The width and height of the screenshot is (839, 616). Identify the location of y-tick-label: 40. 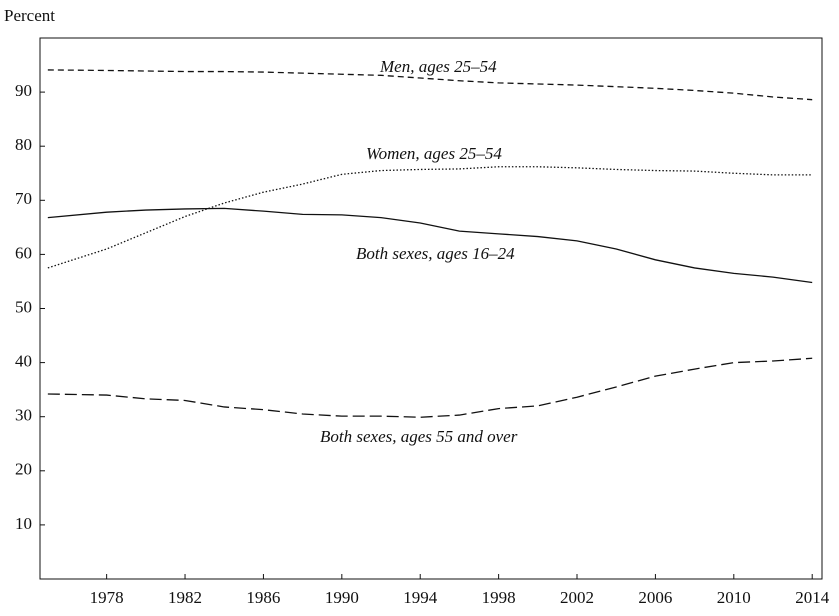
(23, 361).